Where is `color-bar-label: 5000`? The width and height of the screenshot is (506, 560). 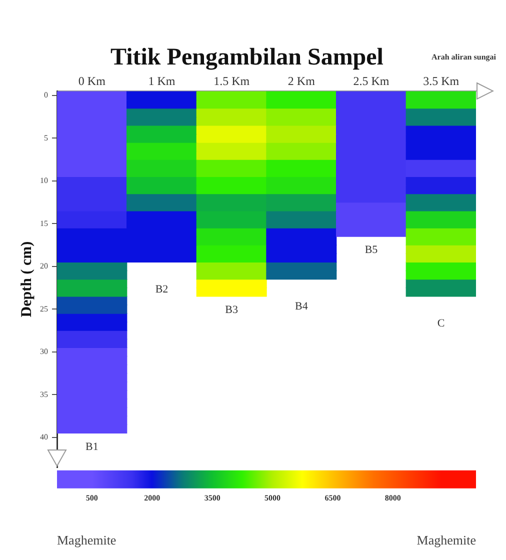 color-bar-label: 5000 is located at coordinates (272, 497).